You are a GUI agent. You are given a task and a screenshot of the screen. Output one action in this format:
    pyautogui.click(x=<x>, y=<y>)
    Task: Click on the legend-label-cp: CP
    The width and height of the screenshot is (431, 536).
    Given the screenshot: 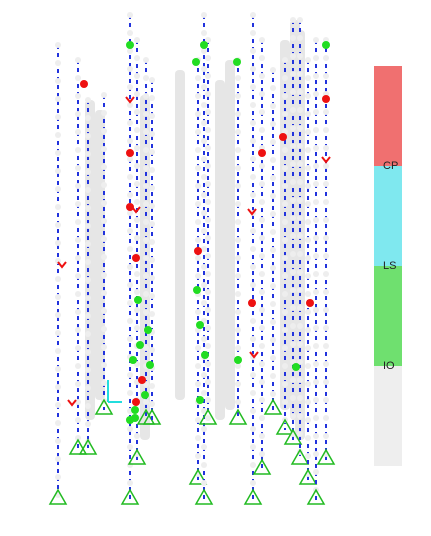 What is the action you would take?
    pyautogui.click(x=391, y=166)
    